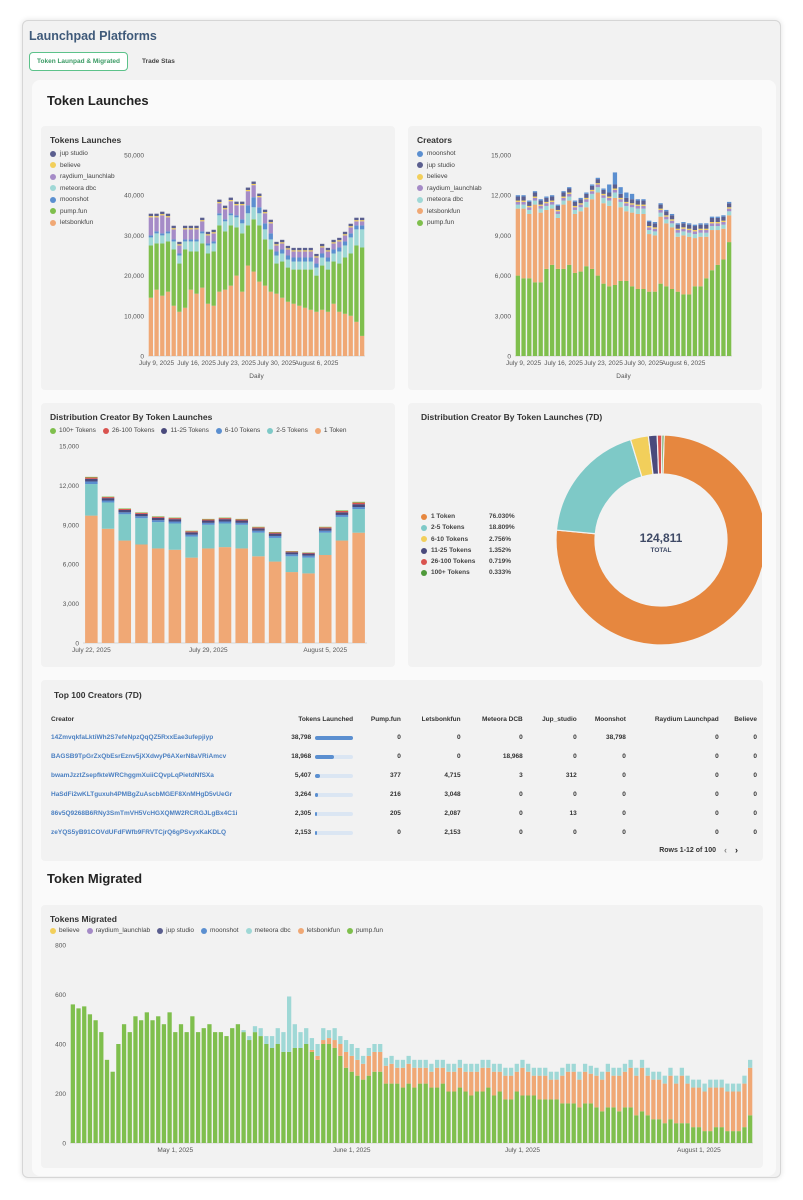 This screenshot has height=1200, width=803. I want to click on legend-item-meteora-dbc: meteora dbc, so click(449, 200).